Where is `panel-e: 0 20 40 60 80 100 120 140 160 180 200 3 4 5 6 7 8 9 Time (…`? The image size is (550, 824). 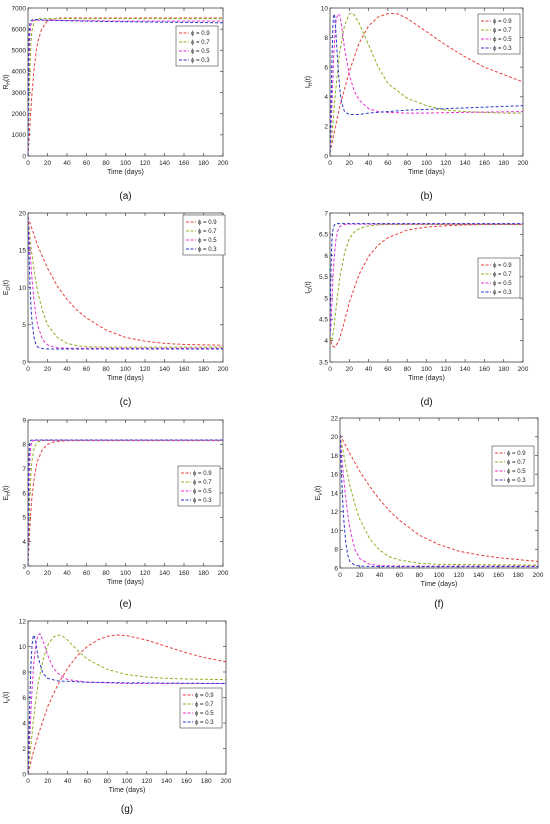
panel-e: 0 20 40 60 80 100 120 140 160 180 200 3 4 5 6 7 8 9 Time (… is located at coordinates (116, 513).